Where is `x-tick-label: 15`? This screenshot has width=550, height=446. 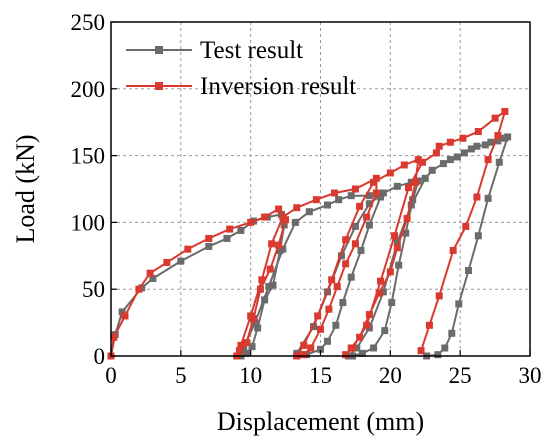
x-tick-label: 15 is located at coordinates (320, 375).